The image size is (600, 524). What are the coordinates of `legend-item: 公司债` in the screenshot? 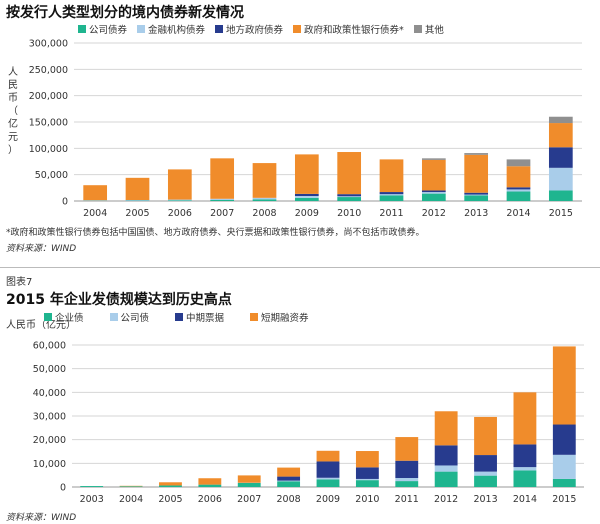 It's located at (129, 317).